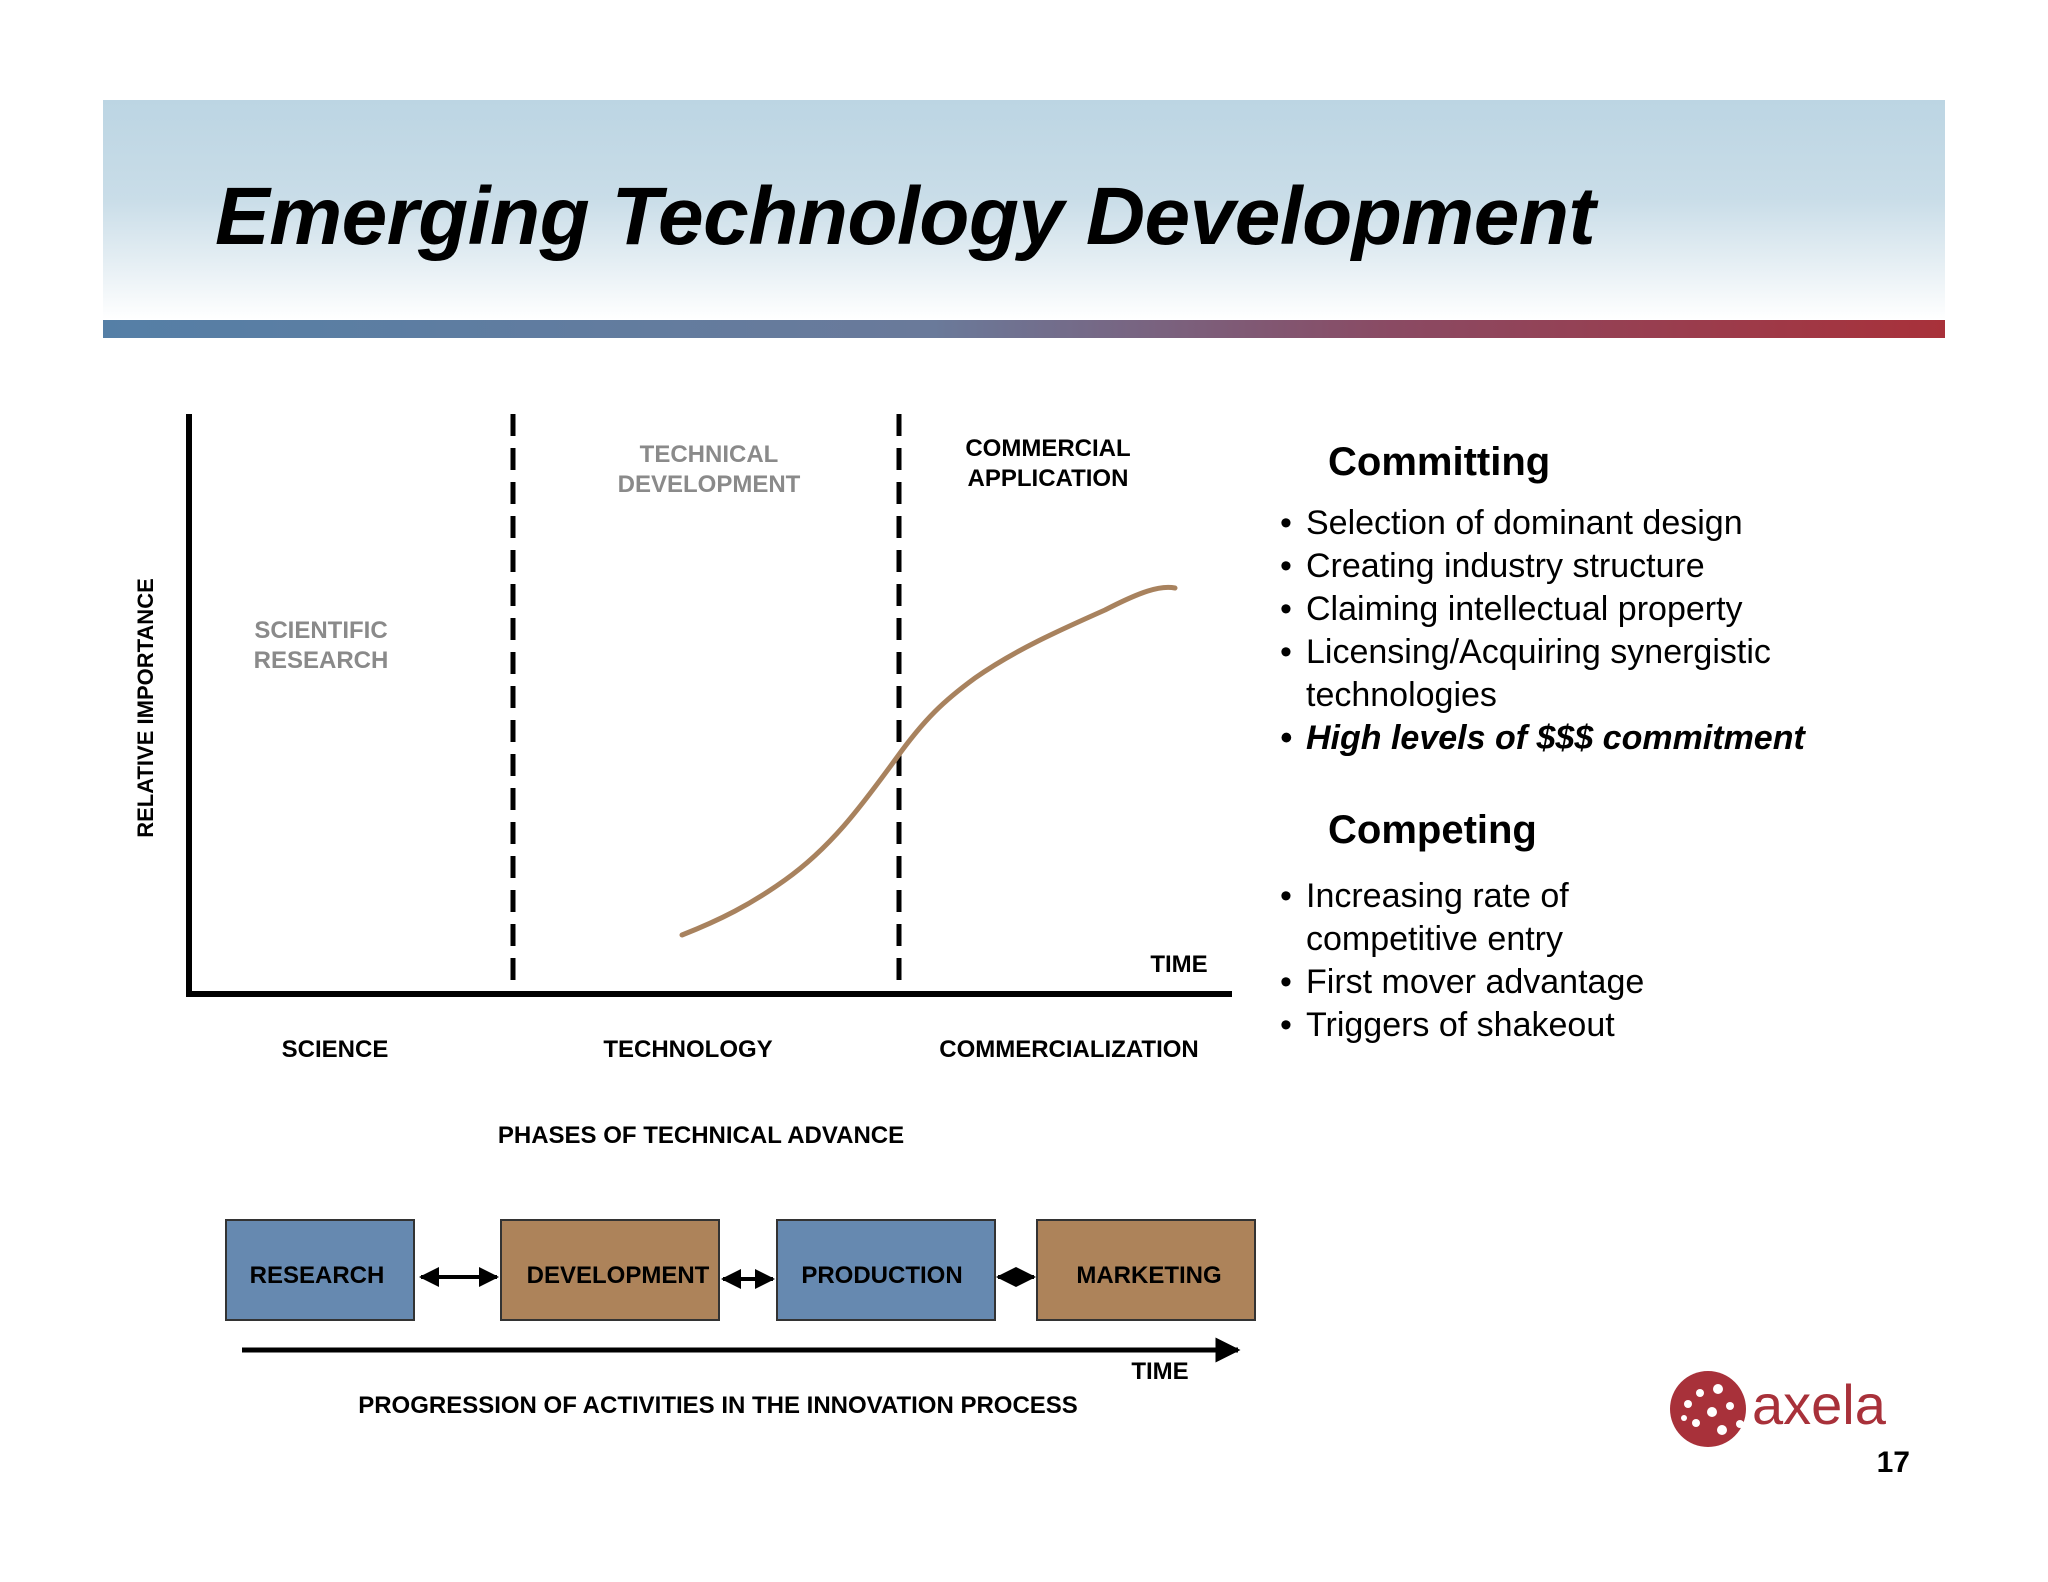  What do you see at coordinates (321, 660) in the screenshot?
I see `region-label-scientific-2: RESEARCH` at bounding box center [321, 660].